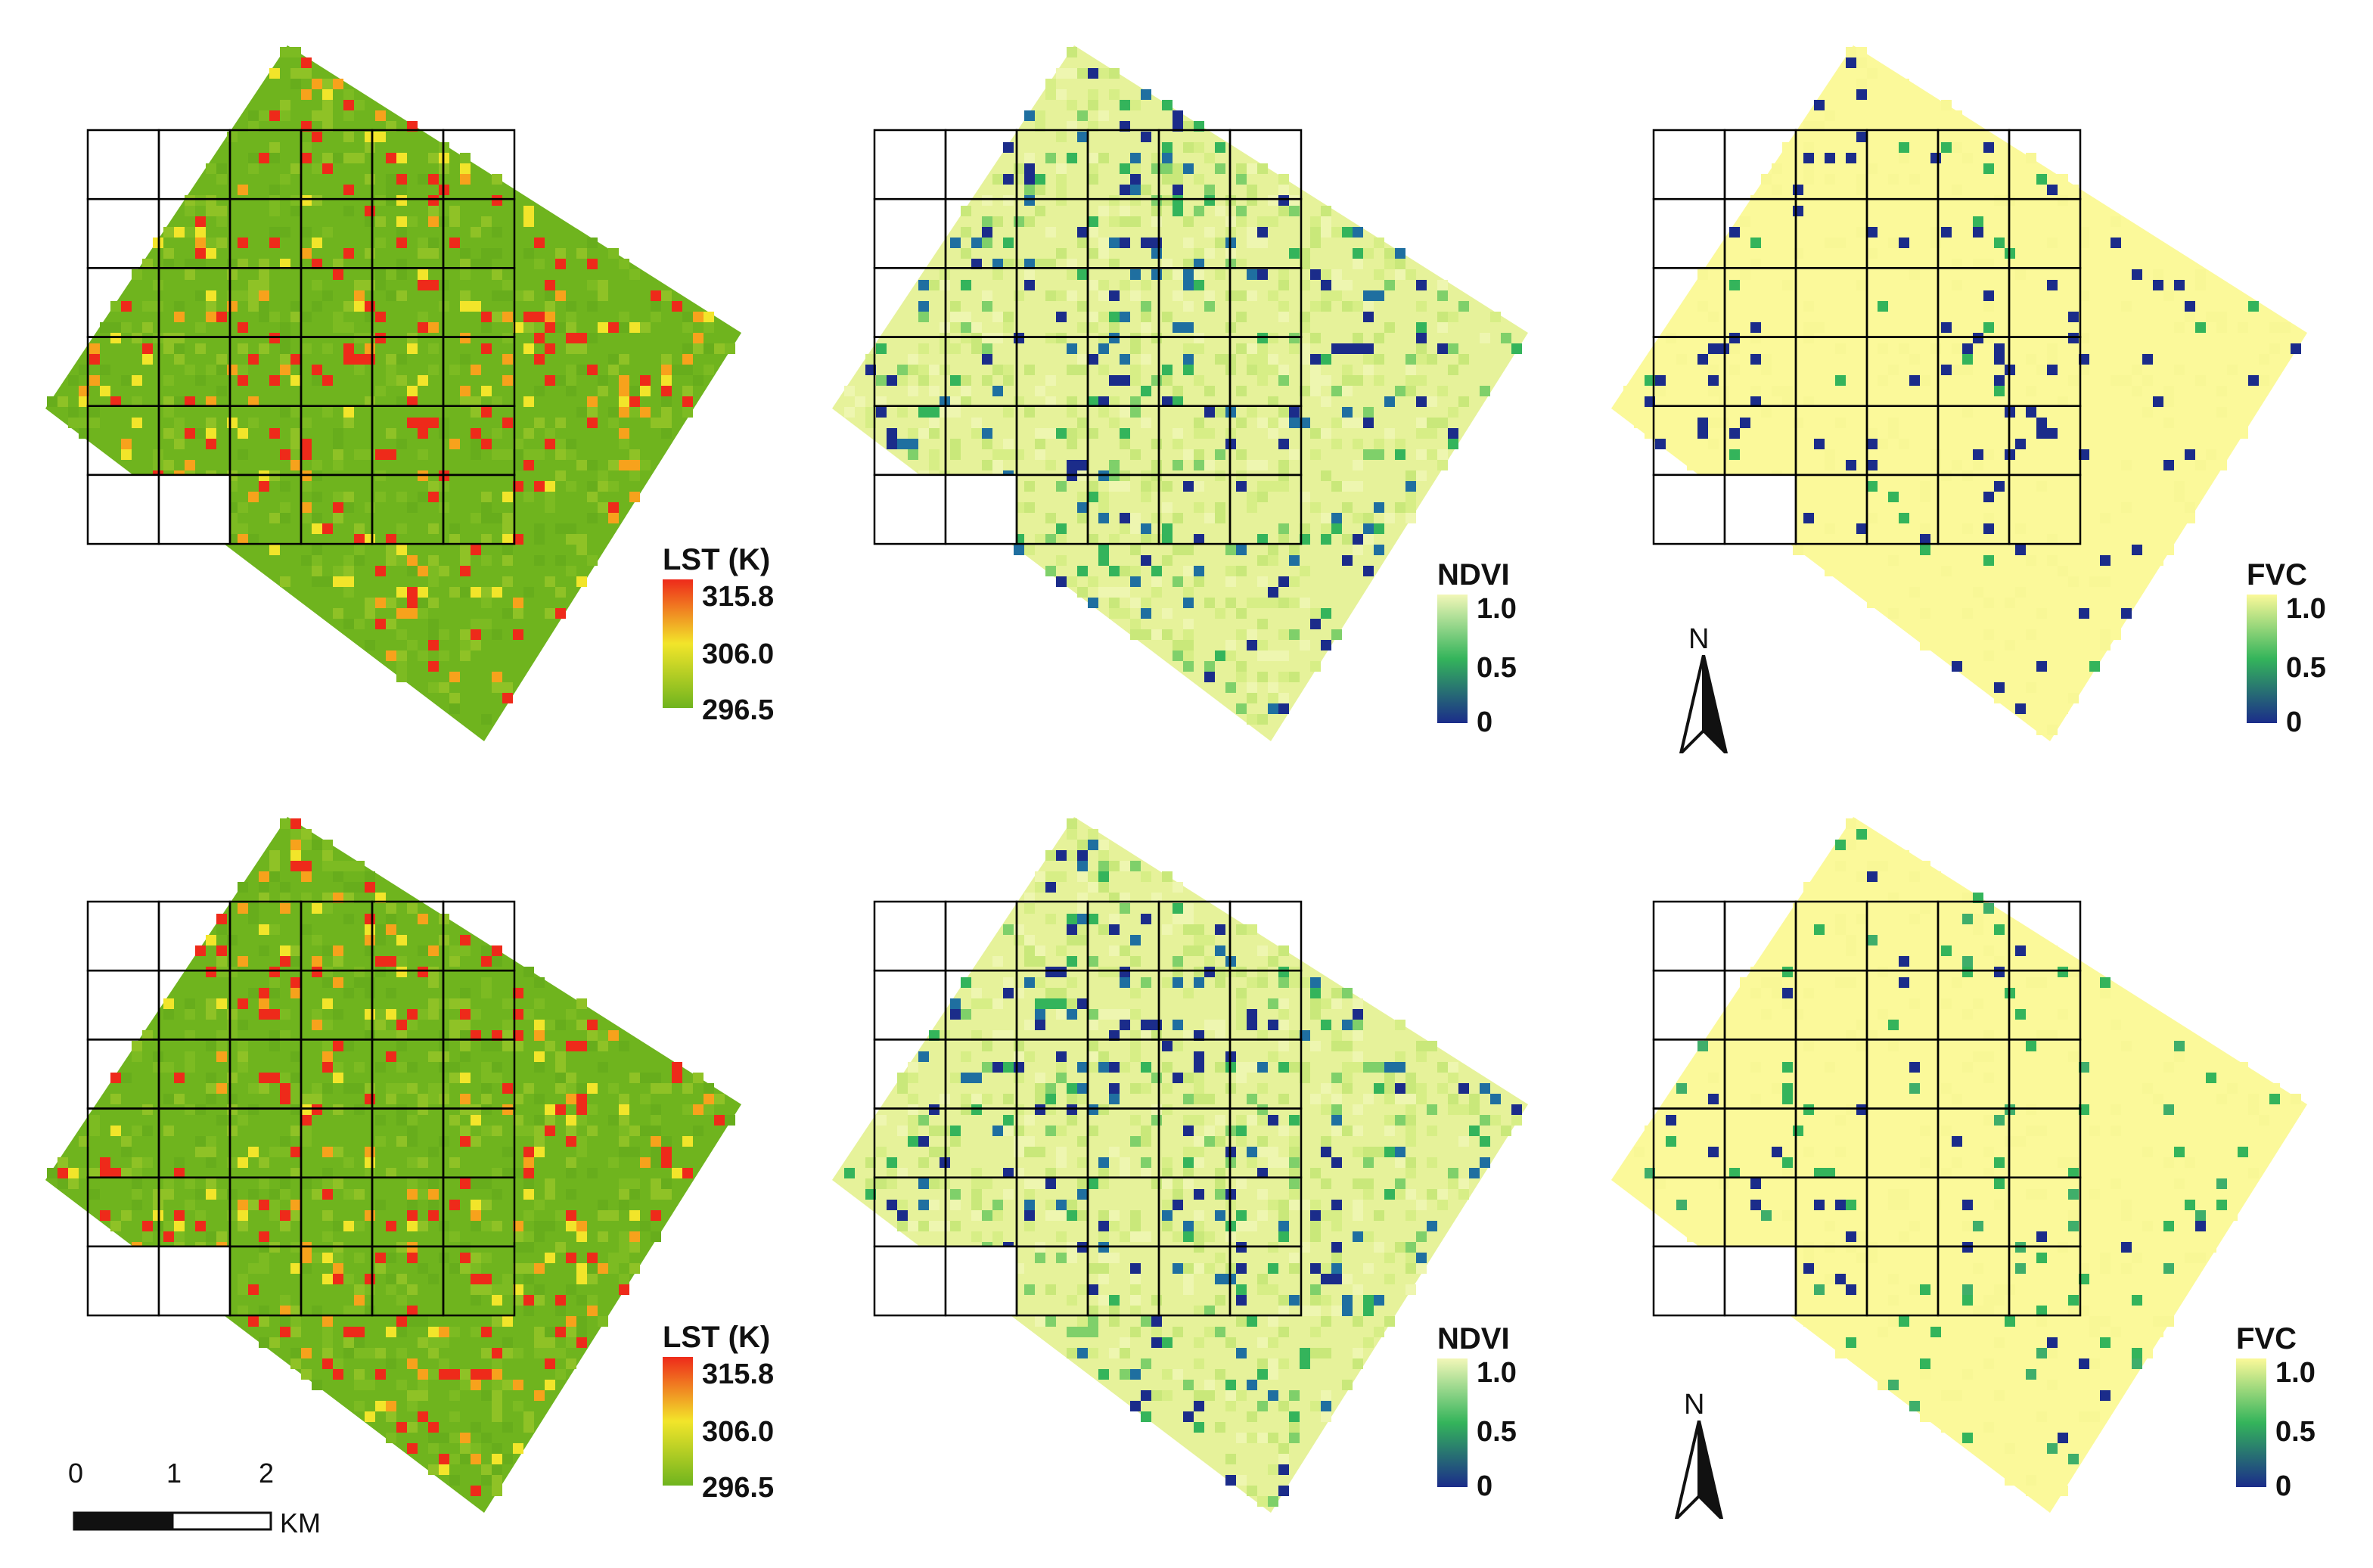 The height and width of the screenshot is (1568, 2373). I want to click on fvc-raster, so click(1959, 1165).